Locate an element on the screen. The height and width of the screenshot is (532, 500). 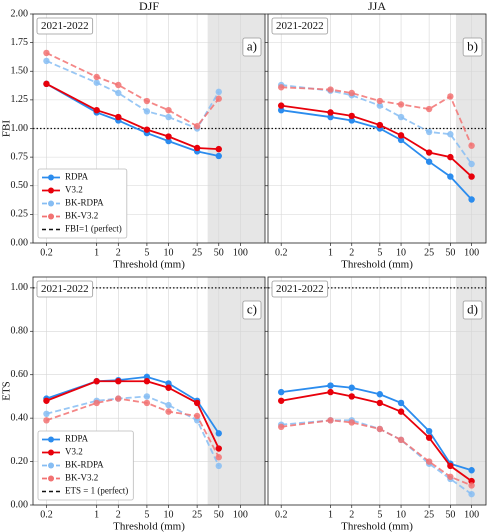
y-tick-label: 1.00 is located at coordinates (20, 128).